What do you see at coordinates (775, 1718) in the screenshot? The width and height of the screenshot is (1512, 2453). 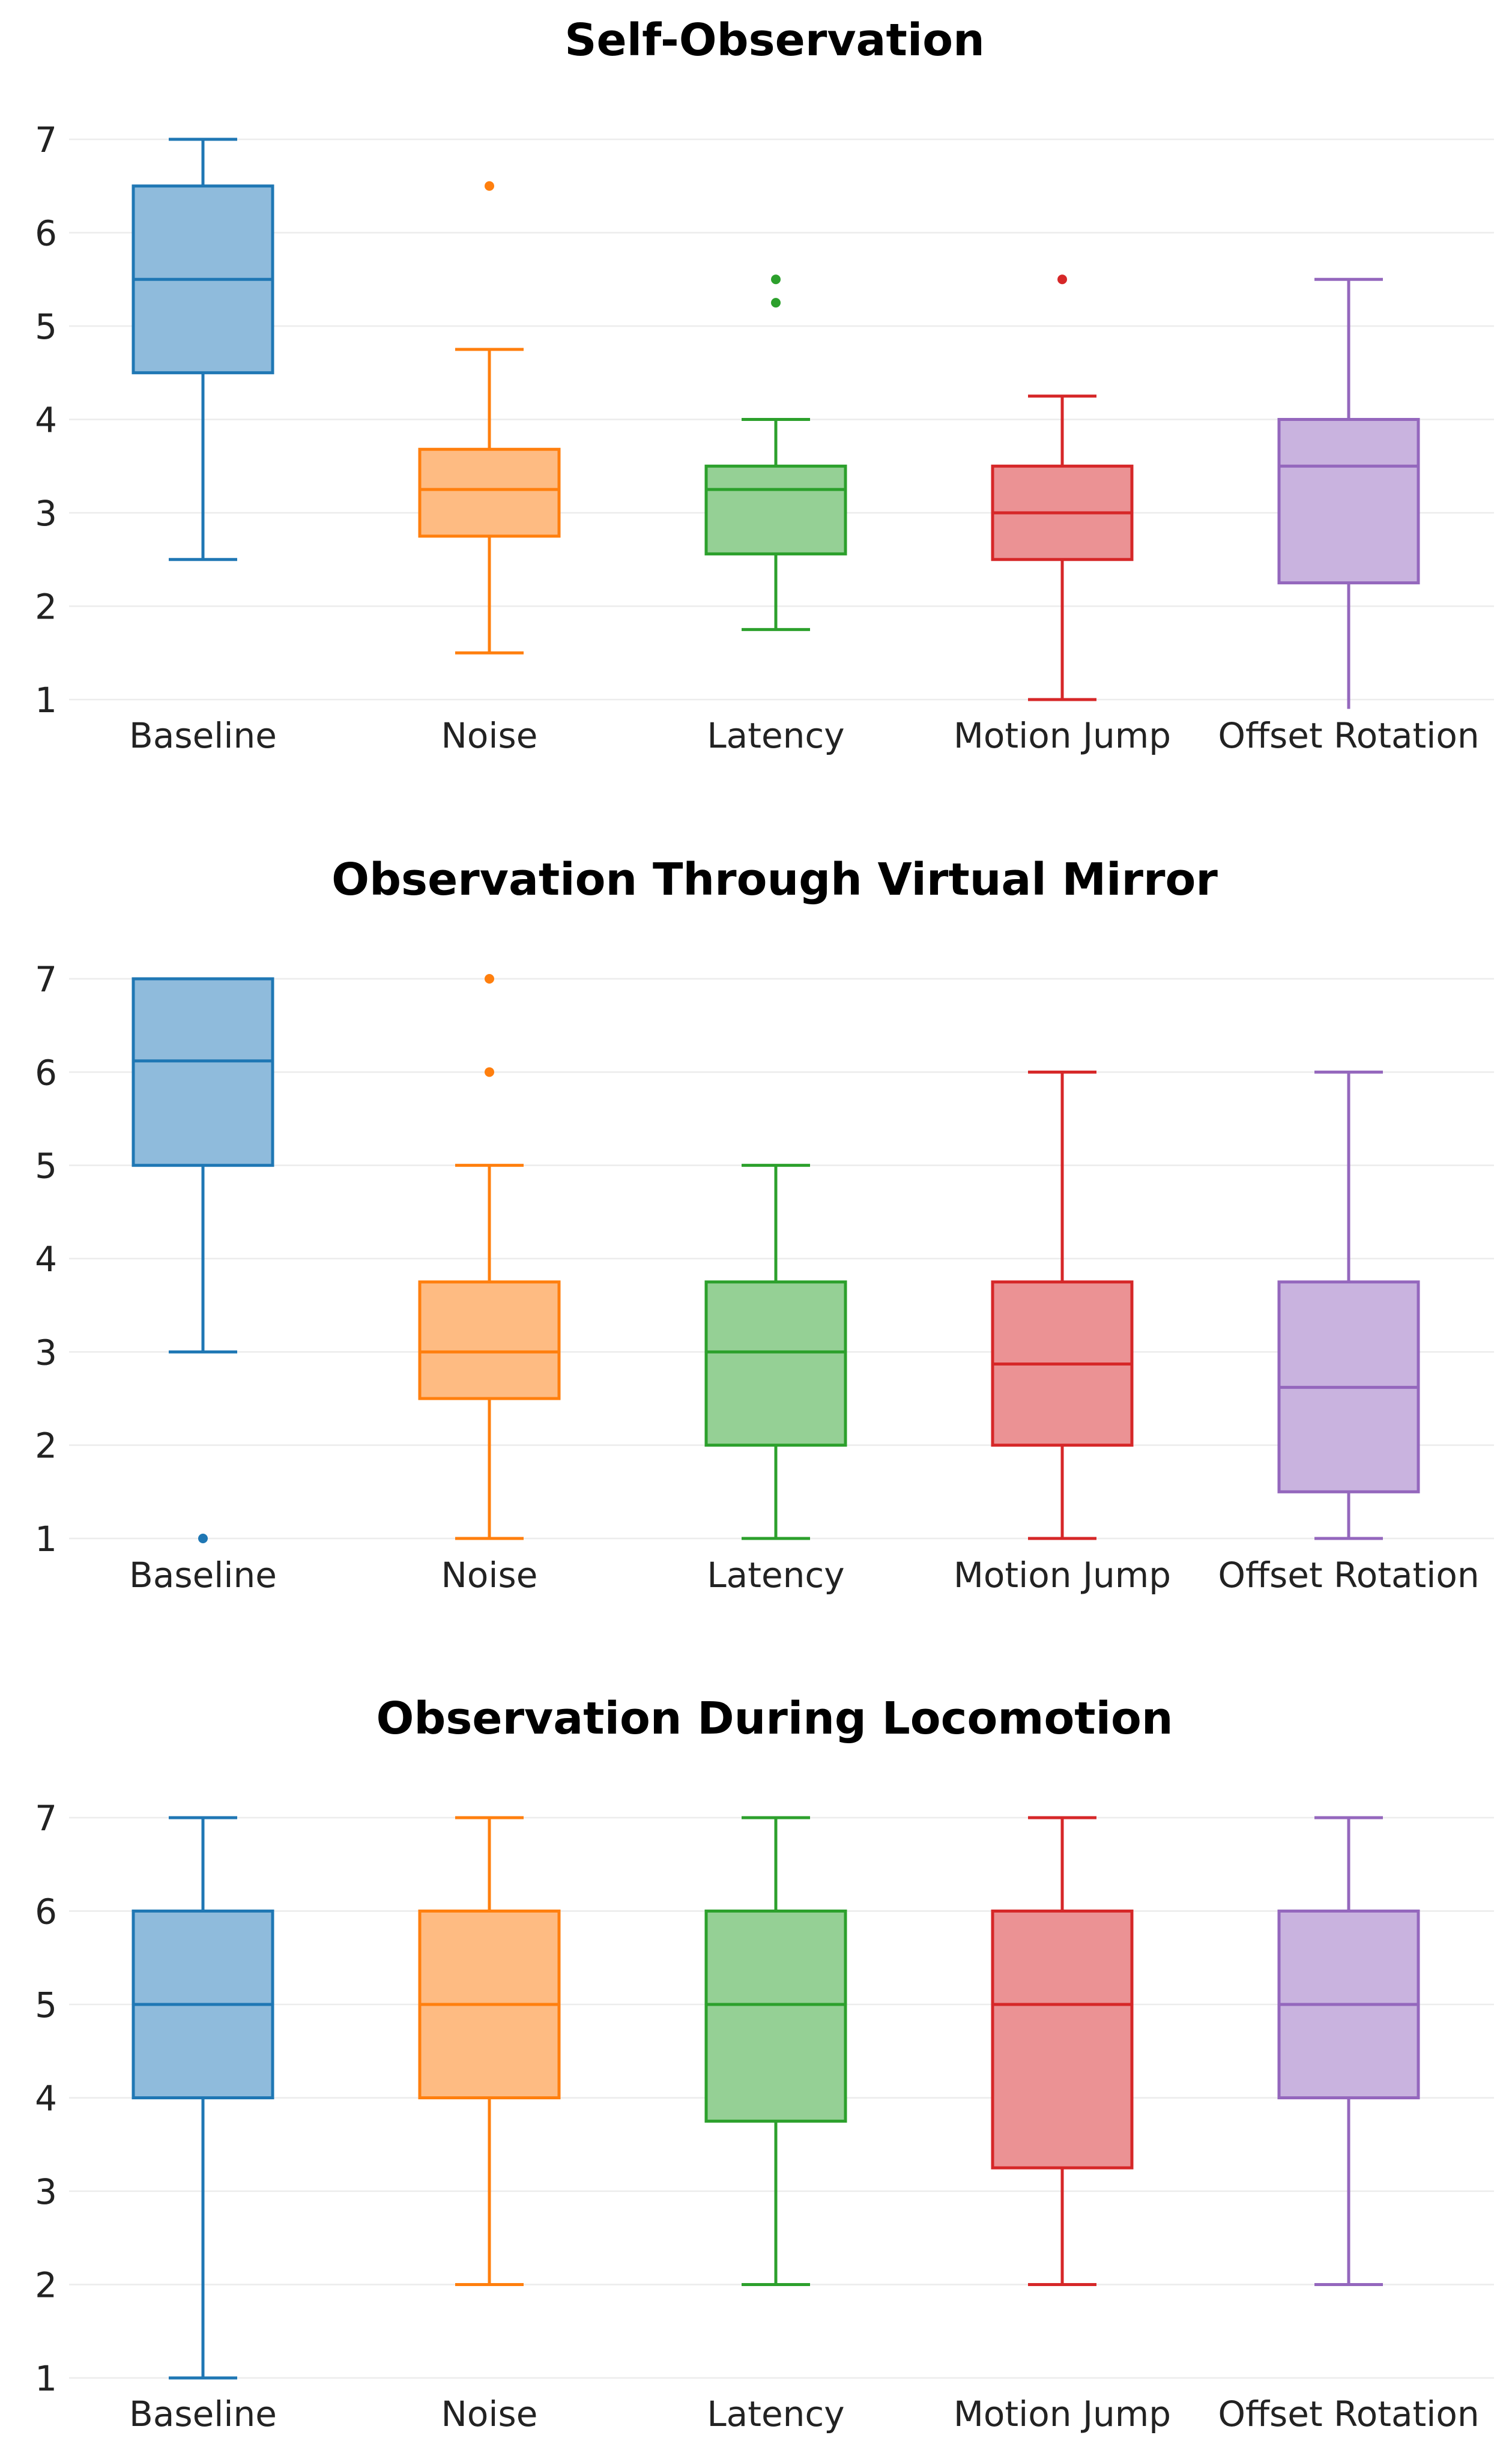 I see `chart-title: Observation During Locomotion` at bounding box center [775, 1718].